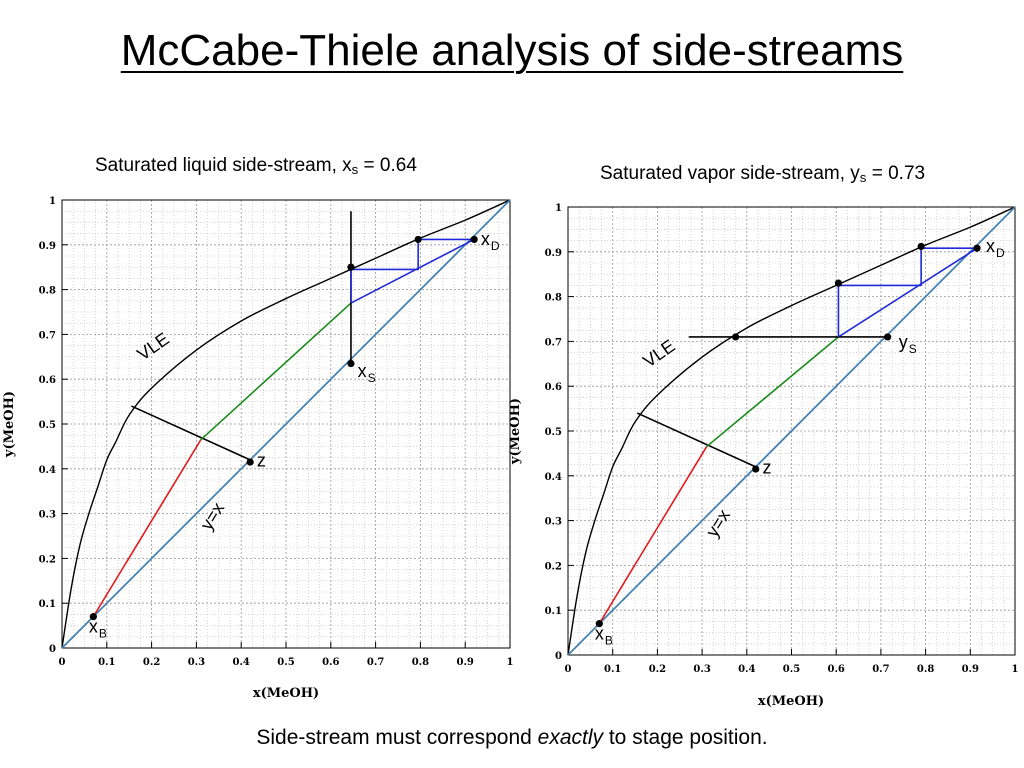  Describe the element at coordinates (701, 669) in the screenshot. I see `chart-2-x-tick-label: 0.3` at that location.